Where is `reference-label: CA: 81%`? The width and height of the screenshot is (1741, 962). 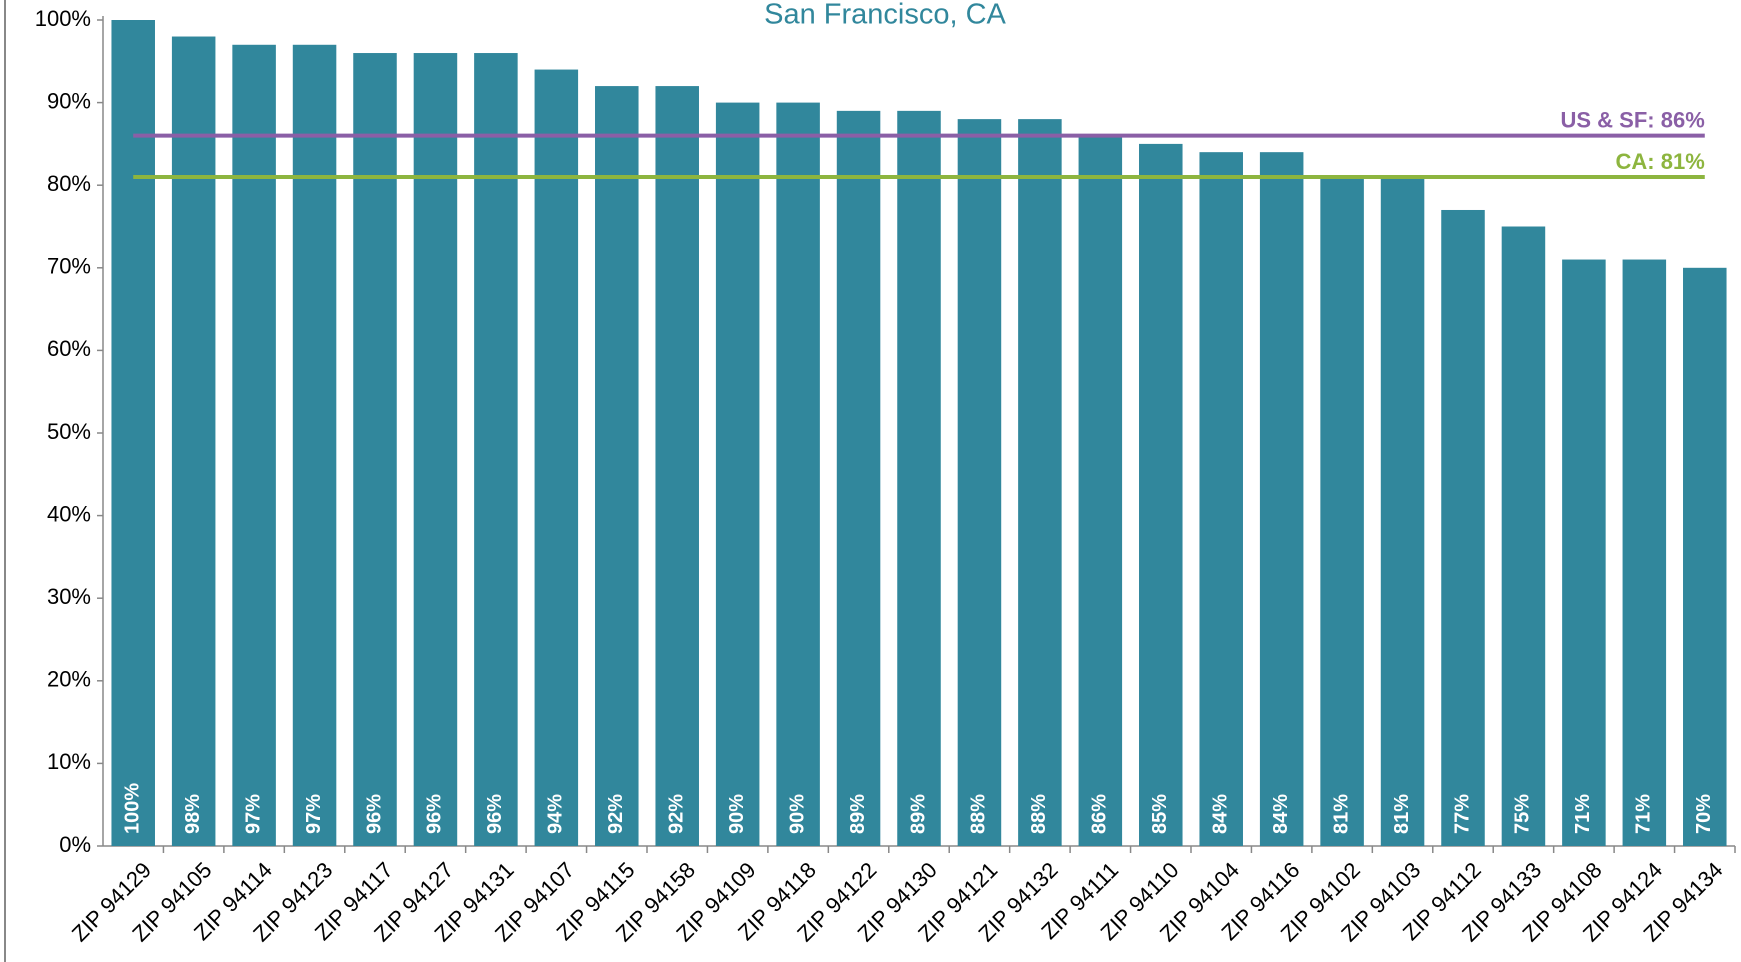 reference-label: CA: 81% is located at coordinates (1660, 161).